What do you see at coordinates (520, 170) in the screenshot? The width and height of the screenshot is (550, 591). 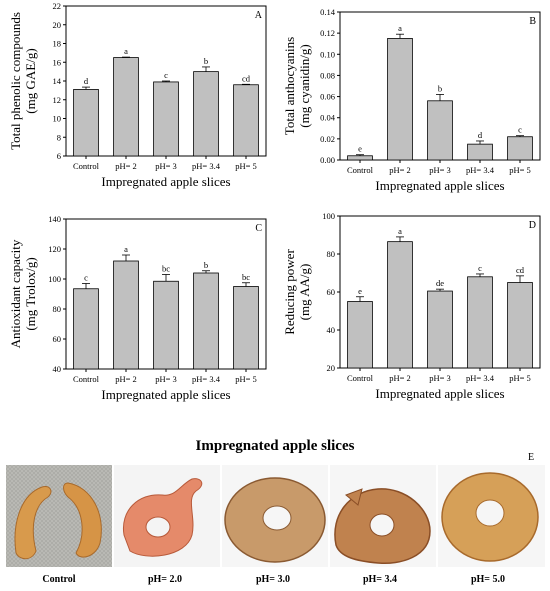 I see `panel-b-xtick-label: pH= 5` at bounding box center [520, 170].